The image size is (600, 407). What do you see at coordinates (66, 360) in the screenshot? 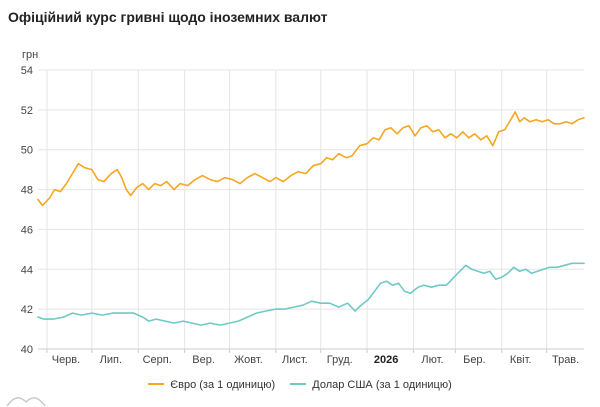
I see `x-tick-label: Черв.` at bounding box center [66, 360].